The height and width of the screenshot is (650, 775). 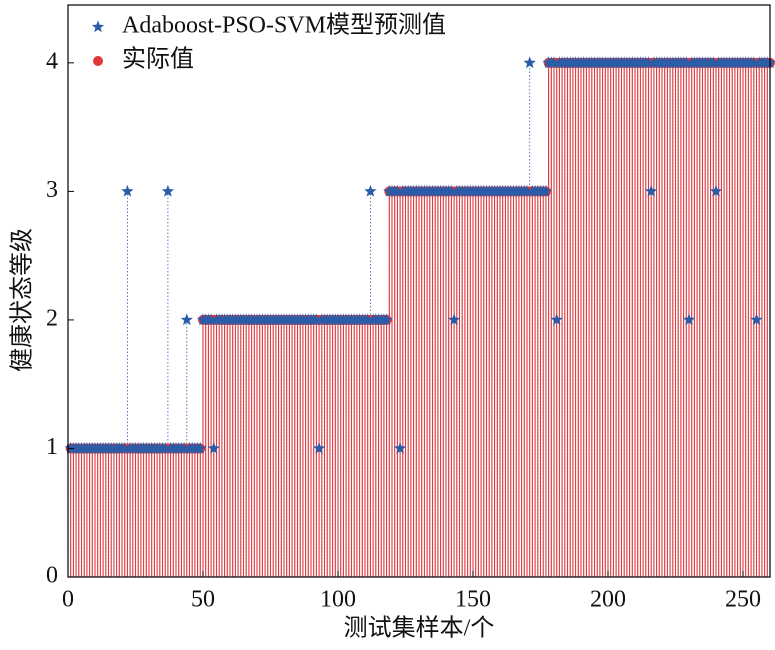 I want to click on x-tick-label: 0, so click(x=68, y=600).